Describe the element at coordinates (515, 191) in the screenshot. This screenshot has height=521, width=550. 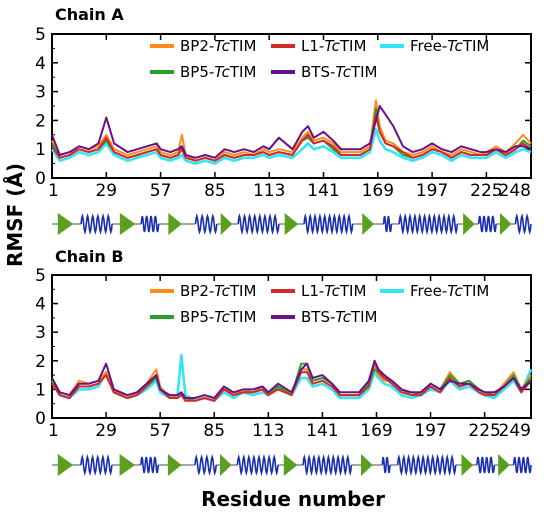
I see `x-tick-label: 248` at that location.